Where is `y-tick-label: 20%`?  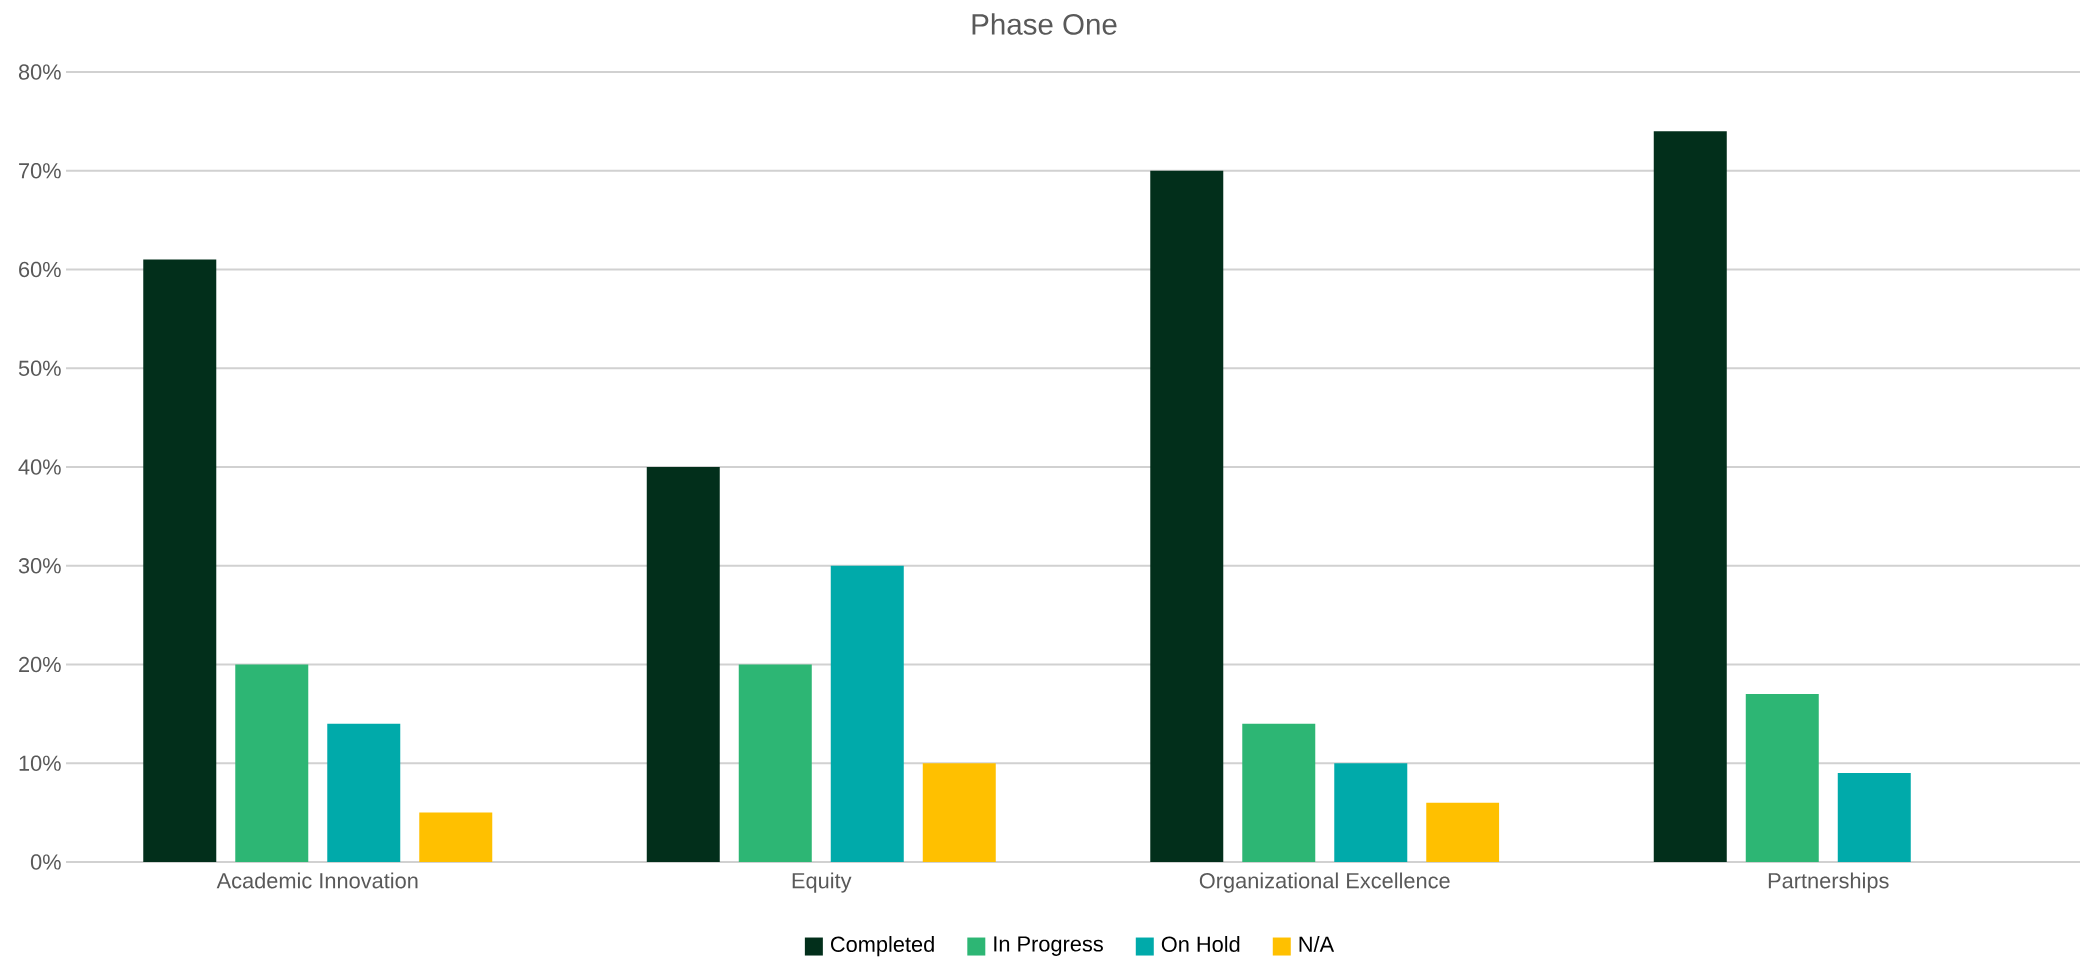 y-tick-label: 20% is located at coordinates (40, 664).